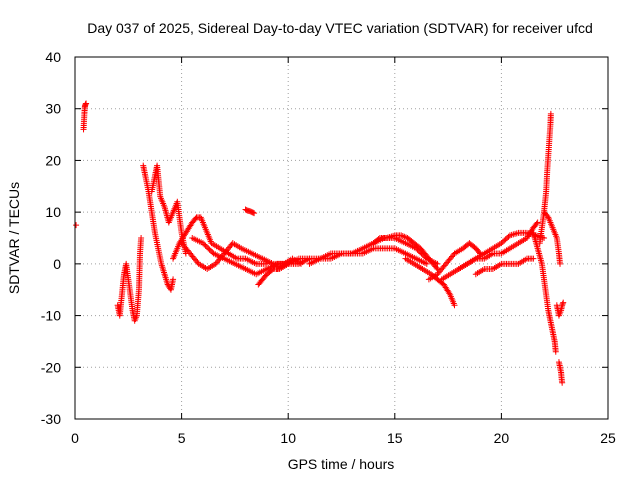 The height and width of the screenshot is (480, 640). Describe the element at coordinates (544, 292) in the screenshot. I see `series-track-q` at that location.